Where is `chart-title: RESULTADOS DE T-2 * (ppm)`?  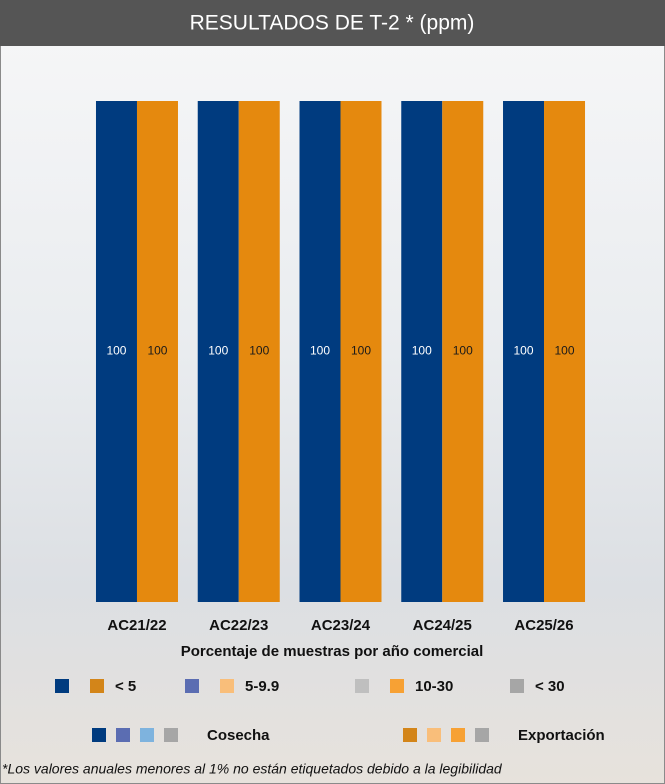
chart-title: RESULTADOS DE T-2 * (ppm) is located at coordinates (332, 23).